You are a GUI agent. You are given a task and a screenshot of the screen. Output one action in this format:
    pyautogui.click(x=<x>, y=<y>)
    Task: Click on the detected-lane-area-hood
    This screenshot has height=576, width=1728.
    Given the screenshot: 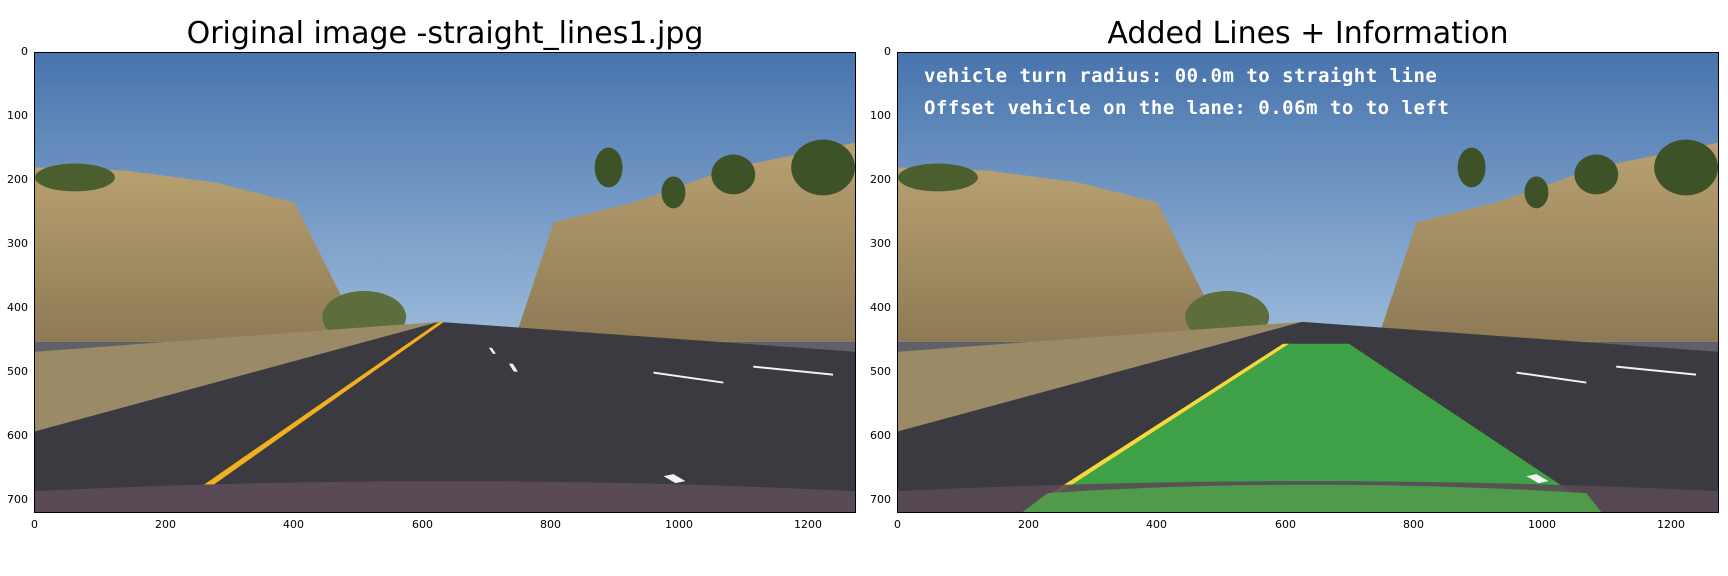 What is the action you would take?
    pyautogui.click(x=1312, y=498)
    